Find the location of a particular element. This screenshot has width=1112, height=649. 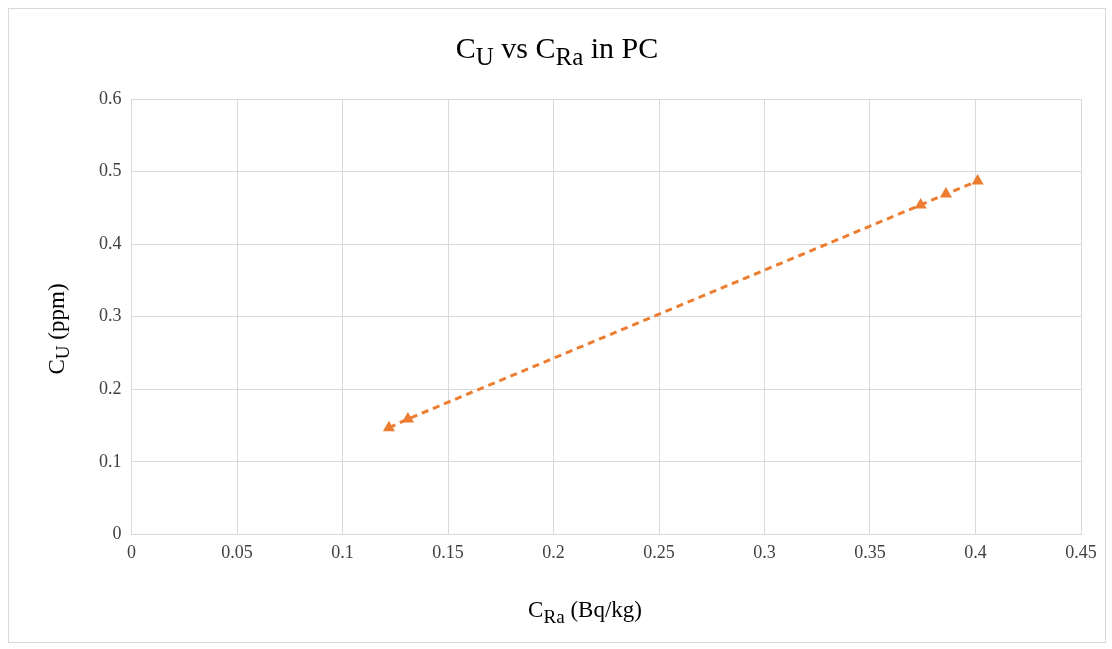

x-tick-label: 0 is located at coordinates (131, 551).